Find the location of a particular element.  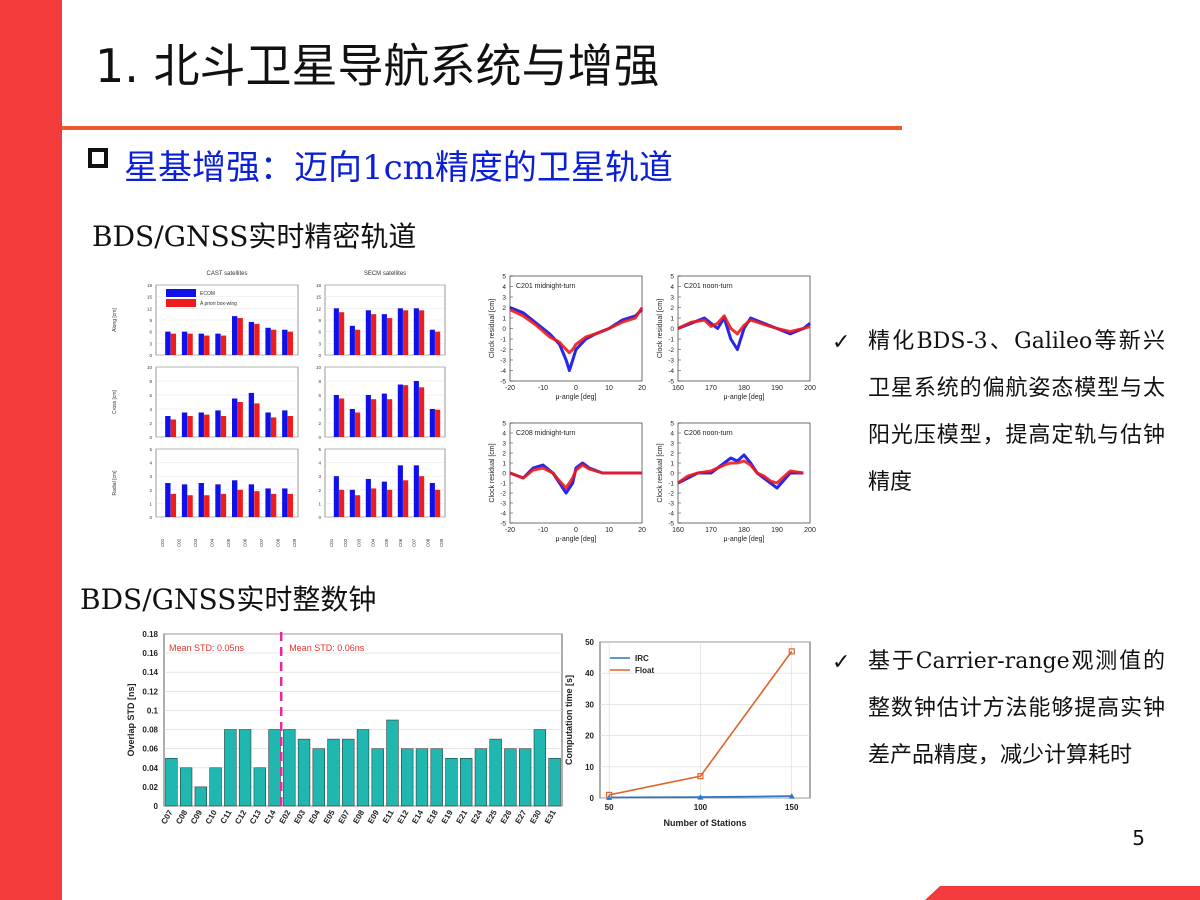

orbit-x-tick-label: C01 is located at coordinates (331, 542).